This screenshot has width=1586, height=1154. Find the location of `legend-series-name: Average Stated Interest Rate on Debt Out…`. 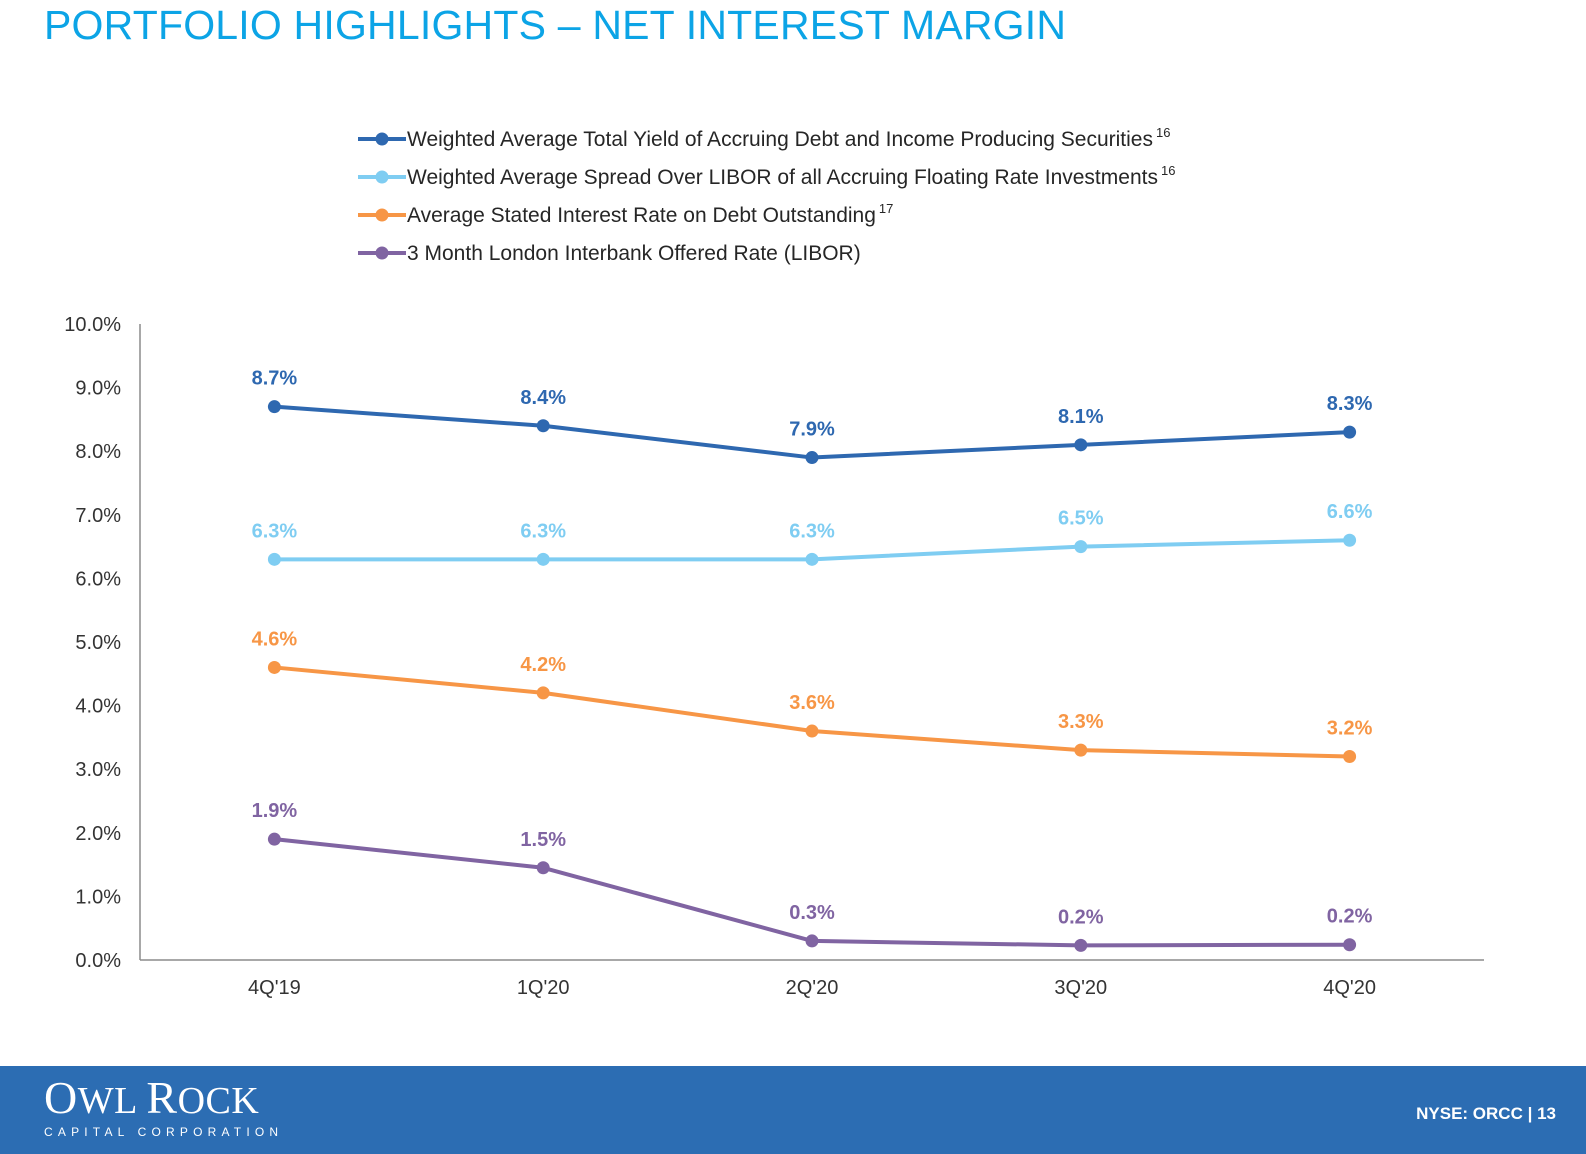

legend-series-name: Average Stated Interest Rate on Debt Out… is located at coordinates (641, 215).